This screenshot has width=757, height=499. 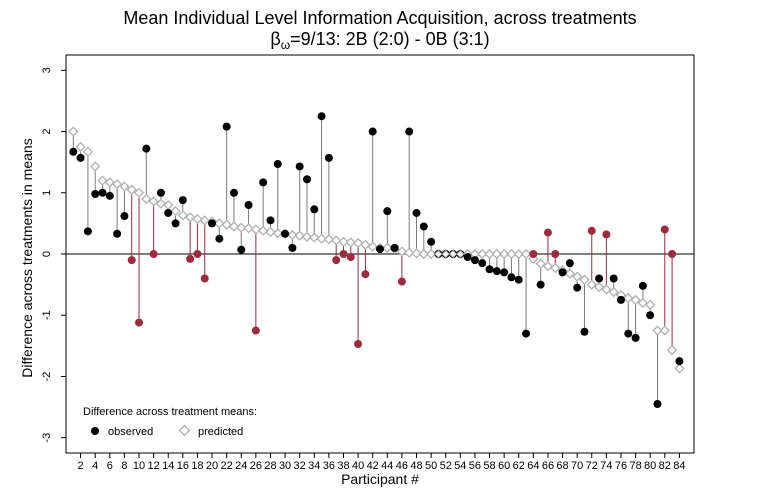 I want to click on legend-predicted-marker, so click(x=184, y=430).